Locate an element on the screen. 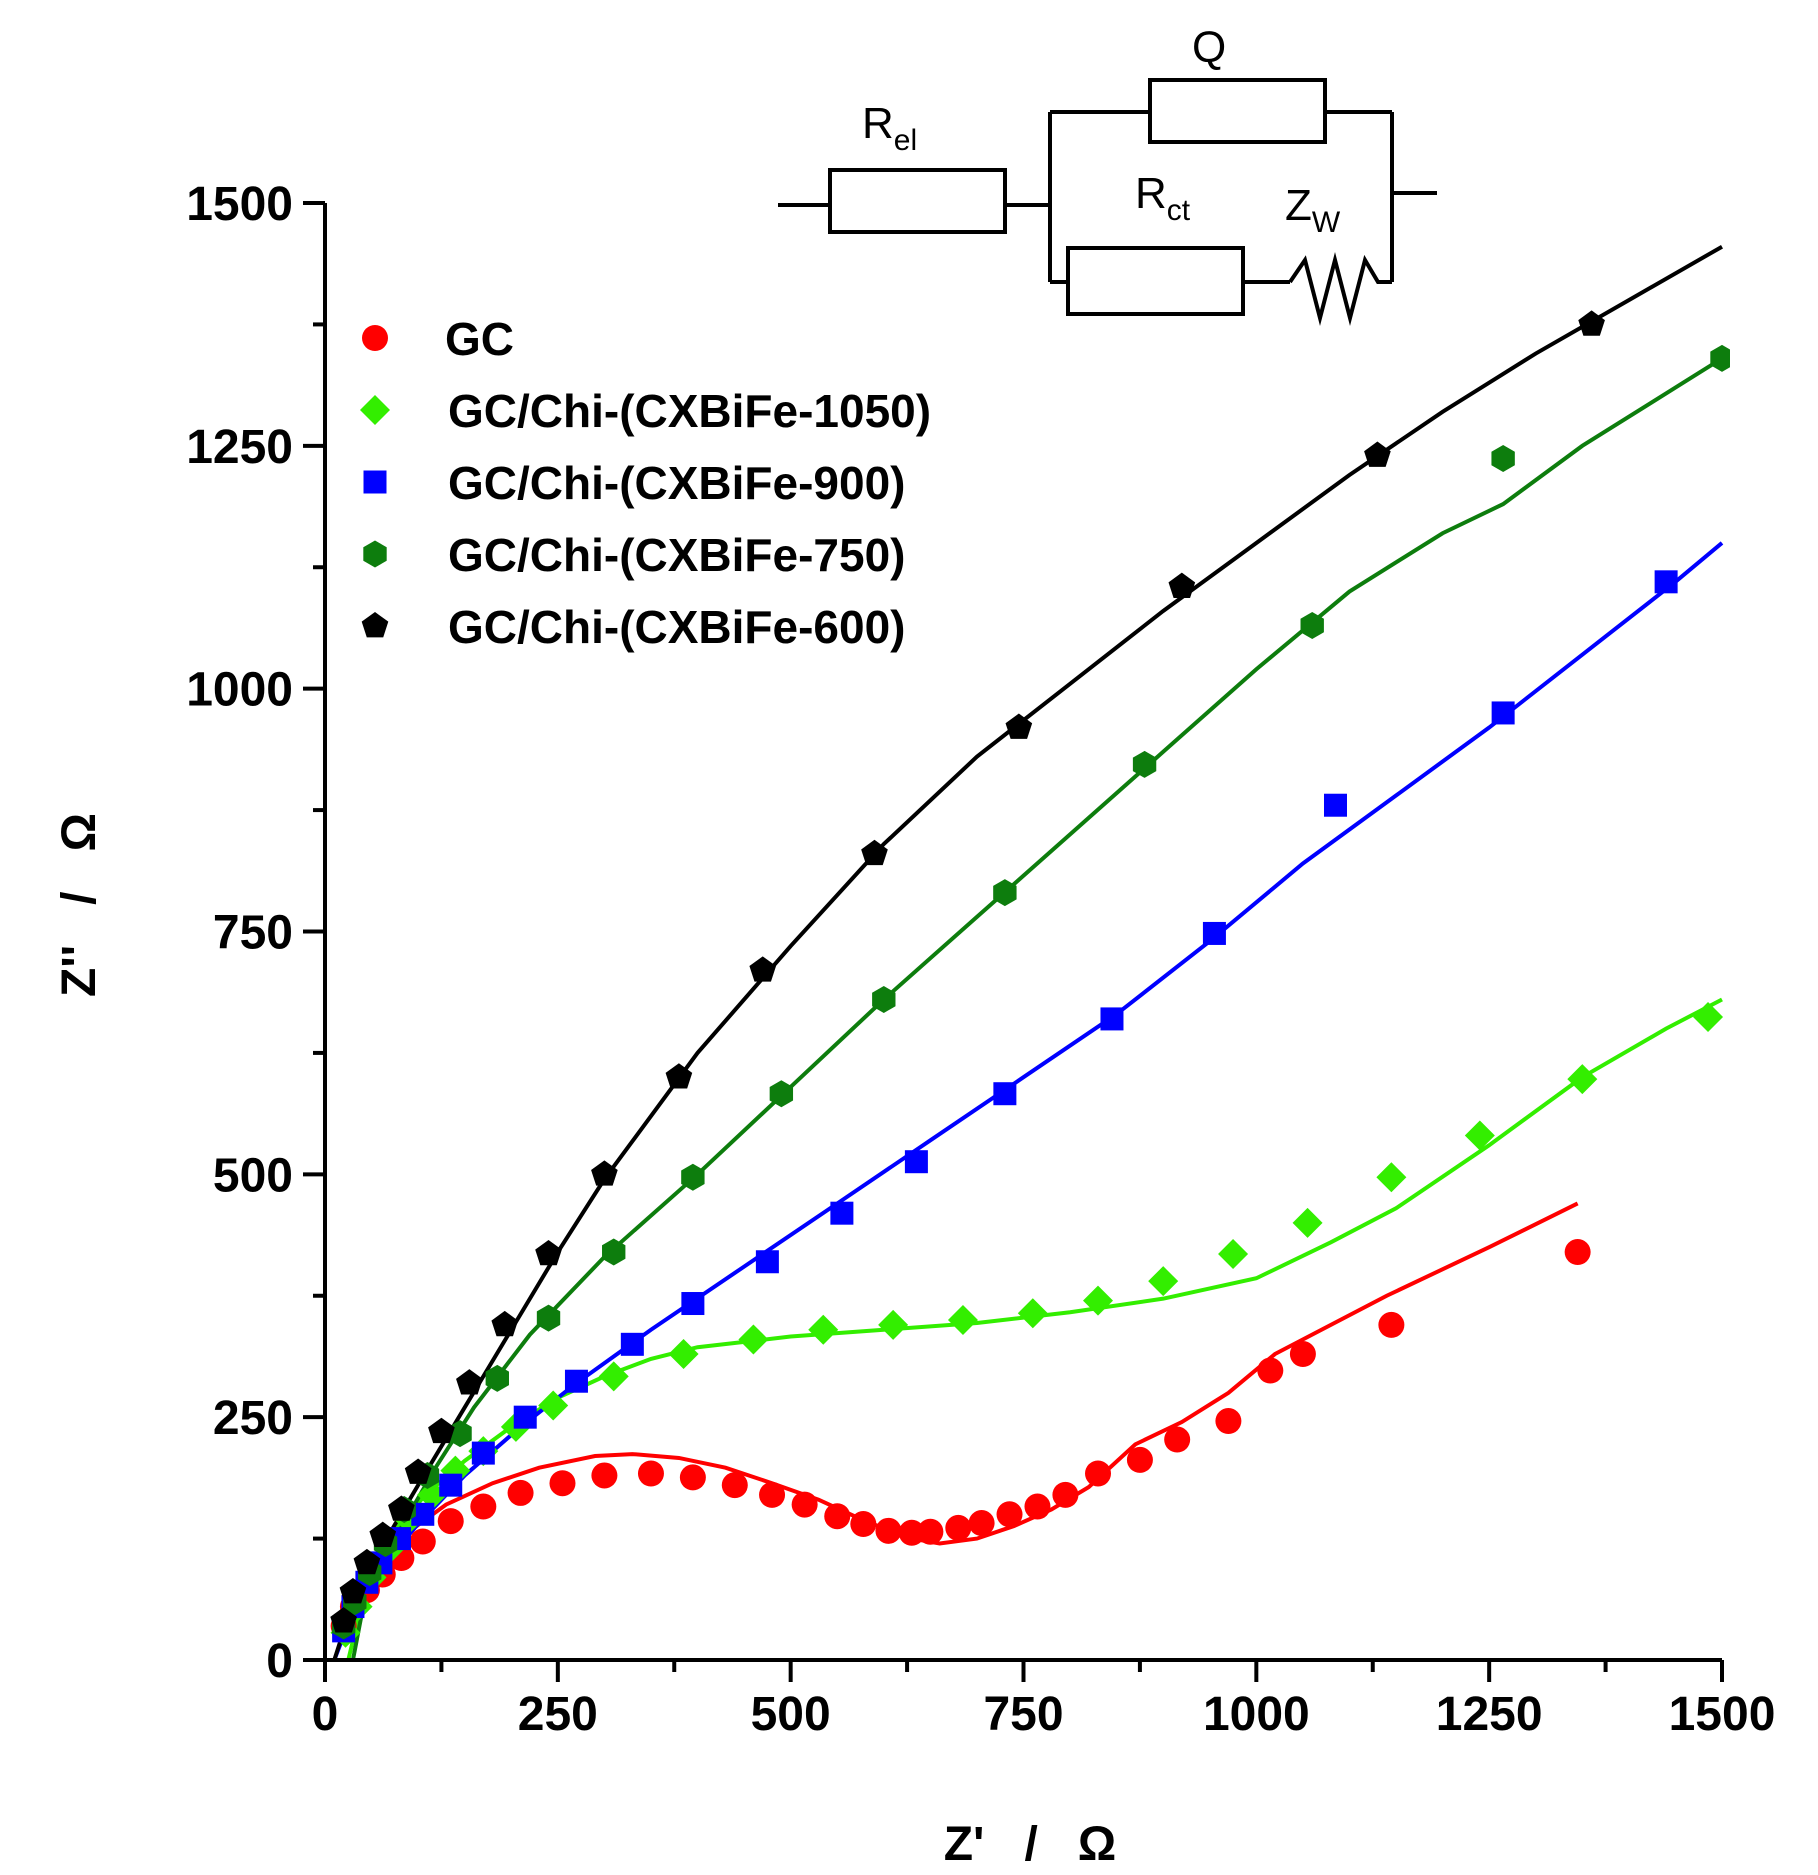 This screenshot has height=1875, width=1818. x-tick-label: 1500 is located at coordinates (1722, 1714).